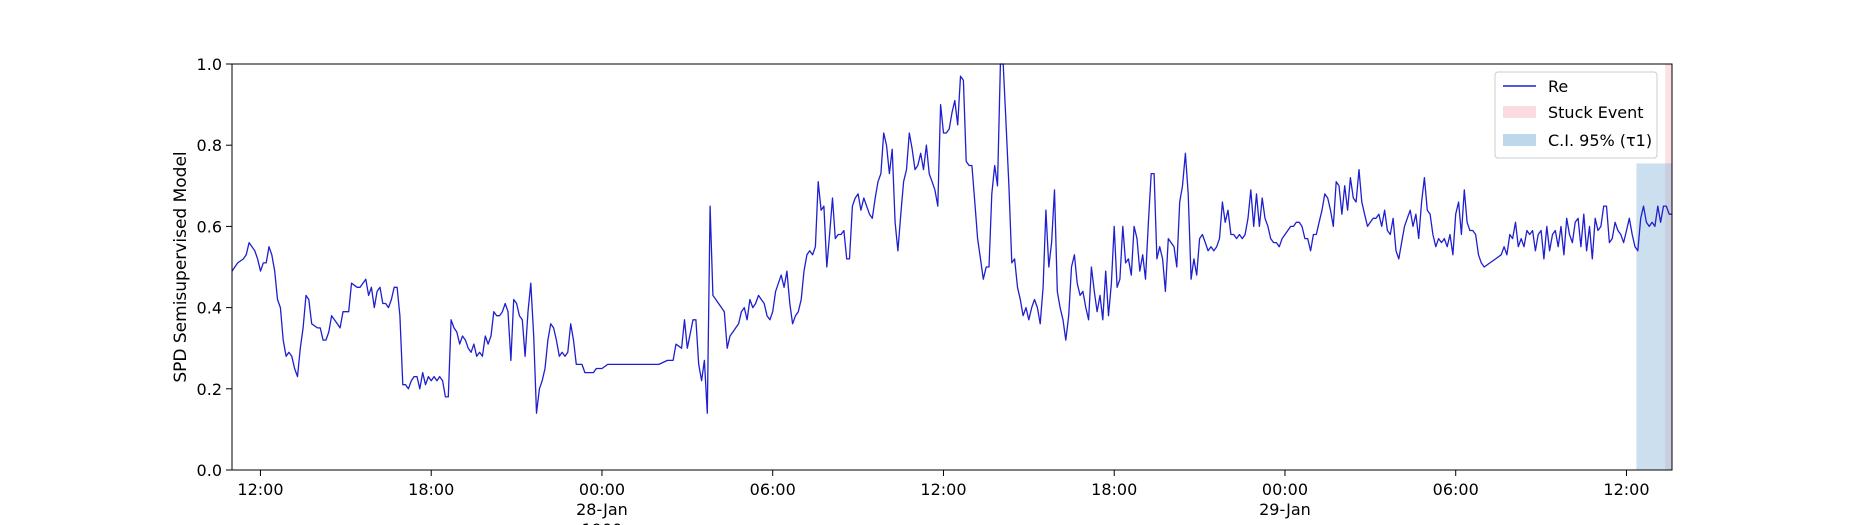 Image resolution: width=1850 pixels, height=525 pixels. What do you see at coordinates (602, 509) in the screenshot?
I see `x-tick-label: 28-Jan` at bounding box center [602, 509].